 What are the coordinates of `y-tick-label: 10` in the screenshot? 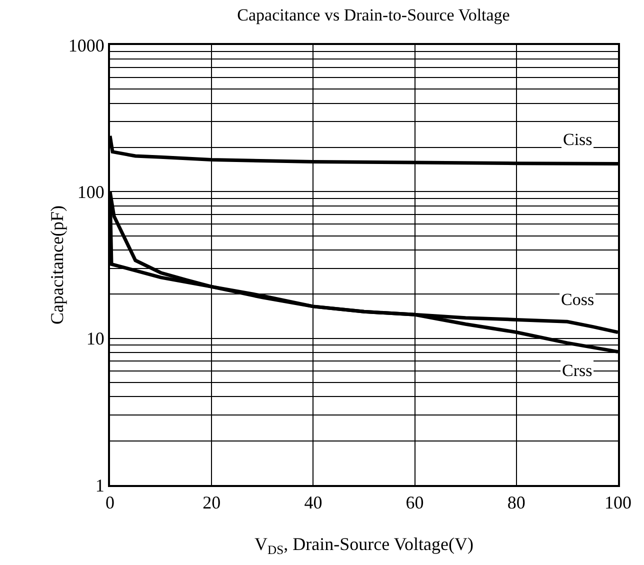 It's located at (95, 338).